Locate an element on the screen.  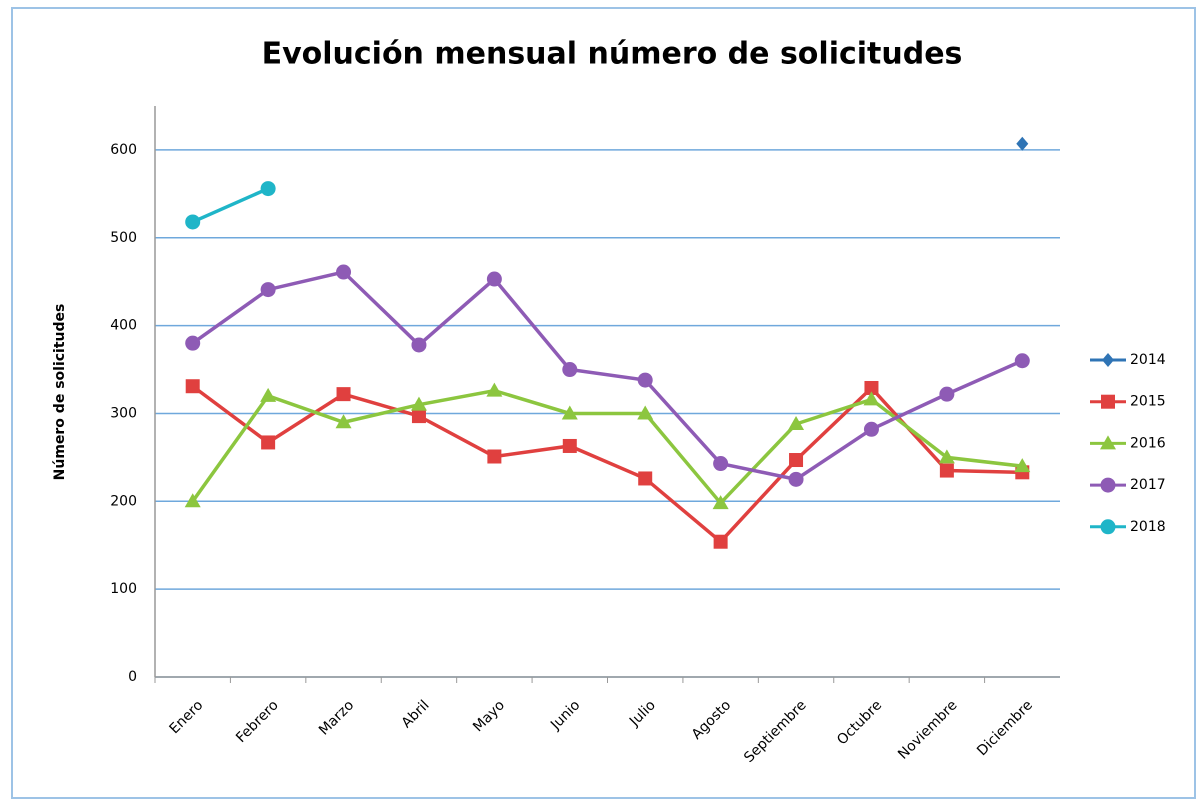
legend-label: 2017 is located at coordinates (1148, 485).